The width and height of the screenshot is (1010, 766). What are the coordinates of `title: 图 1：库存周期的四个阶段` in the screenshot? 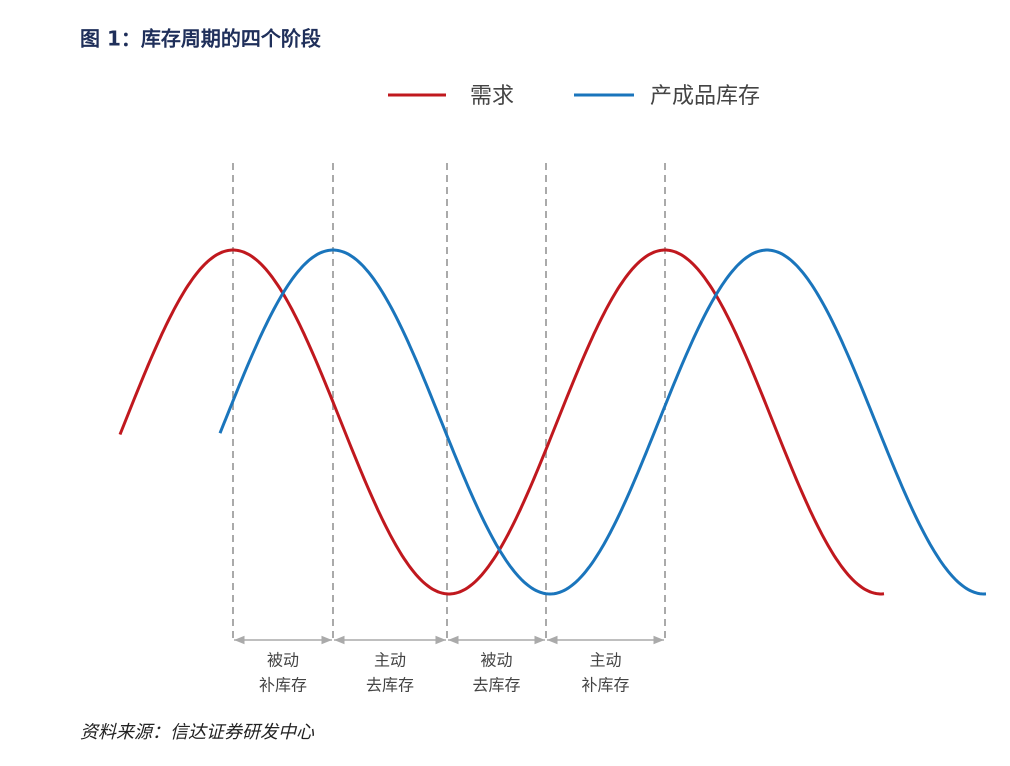 It's located at (200, 39).